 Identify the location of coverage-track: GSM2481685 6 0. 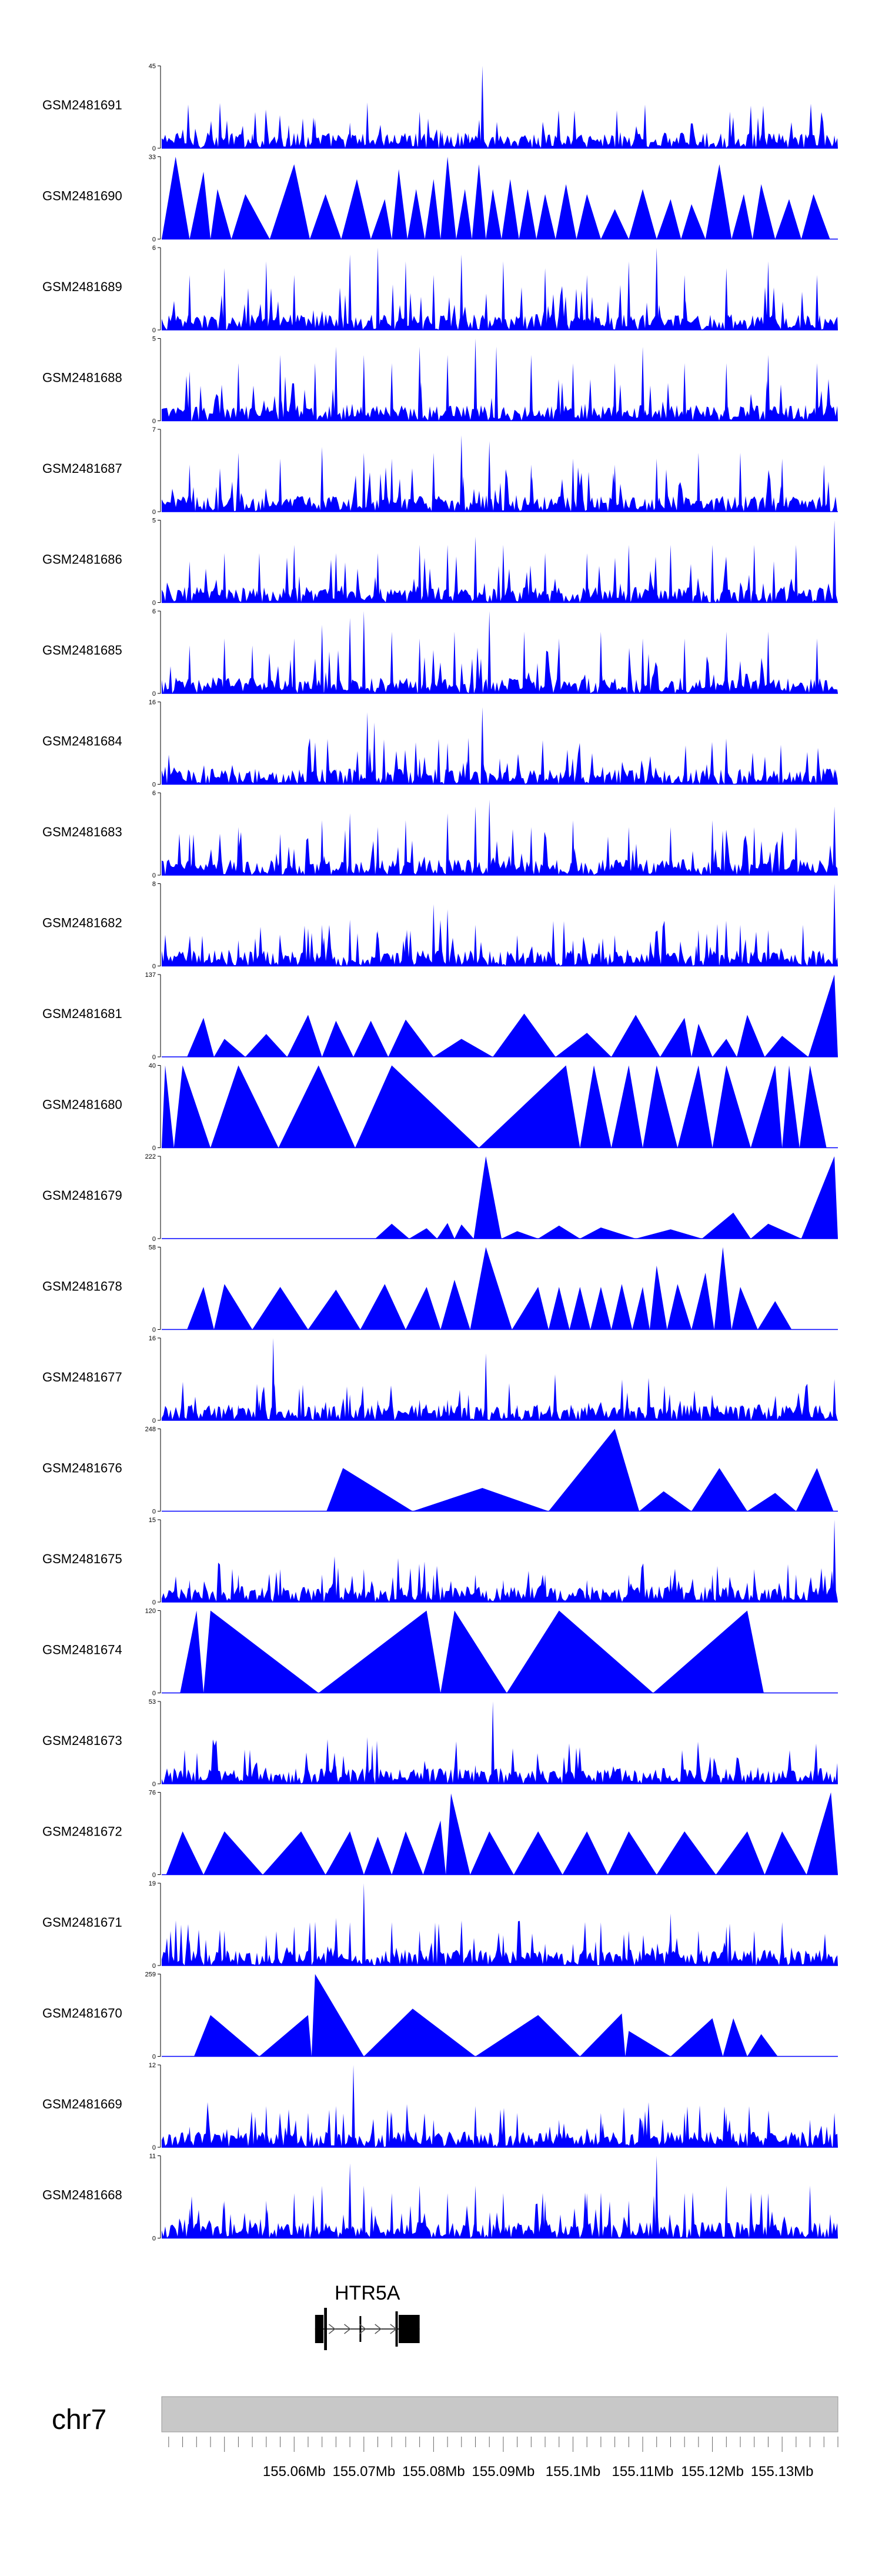
(440, 653).